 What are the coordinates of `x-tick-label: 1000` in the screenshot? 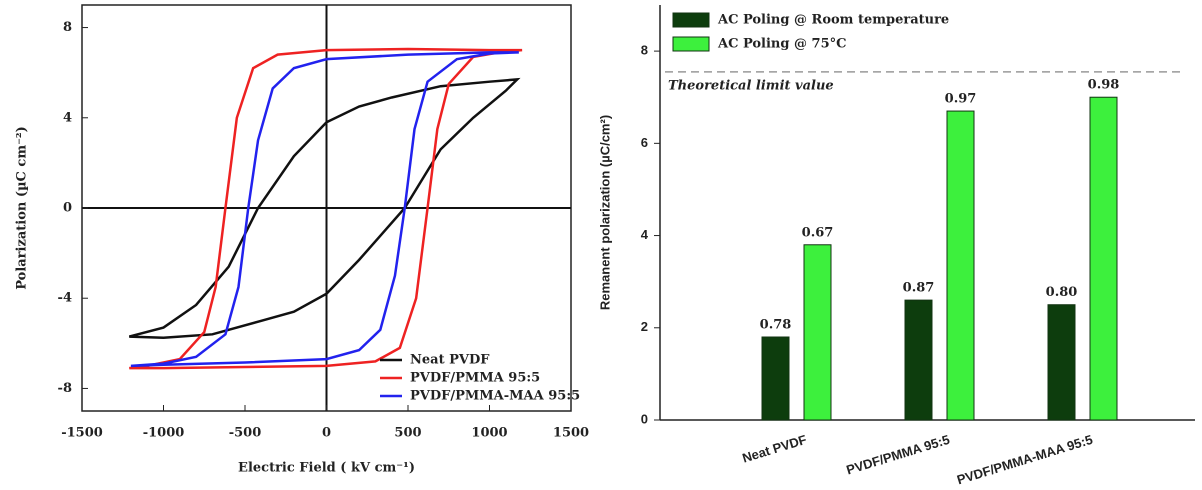 It's located at (489, 433).